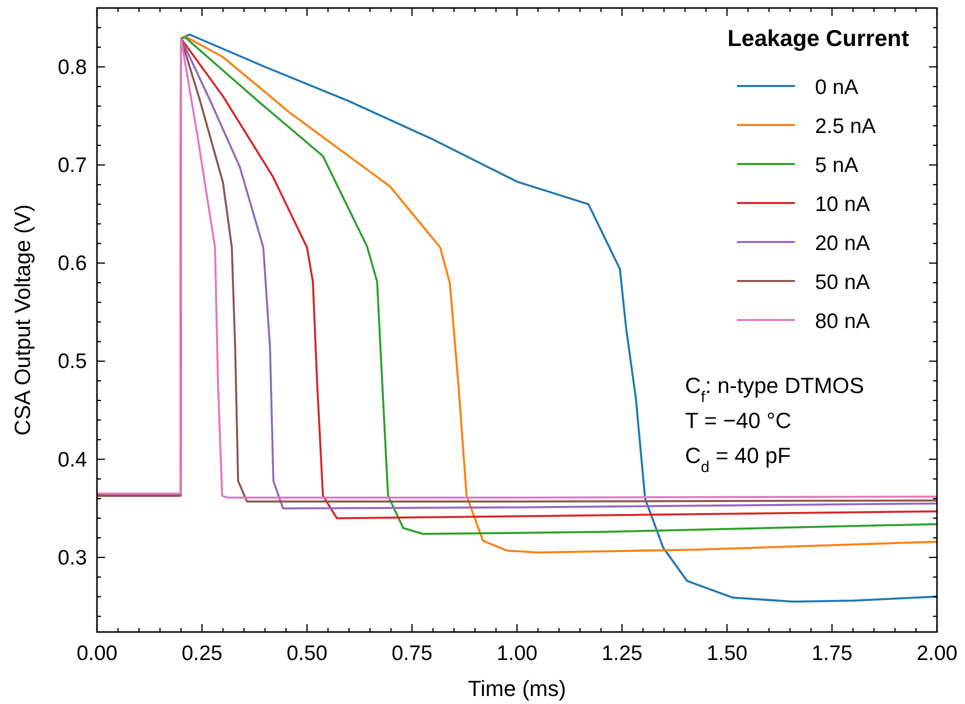 The height and width of the screenshot is (704, 965). I want to click on x-tick-label: 2.00, so click(937, 653).